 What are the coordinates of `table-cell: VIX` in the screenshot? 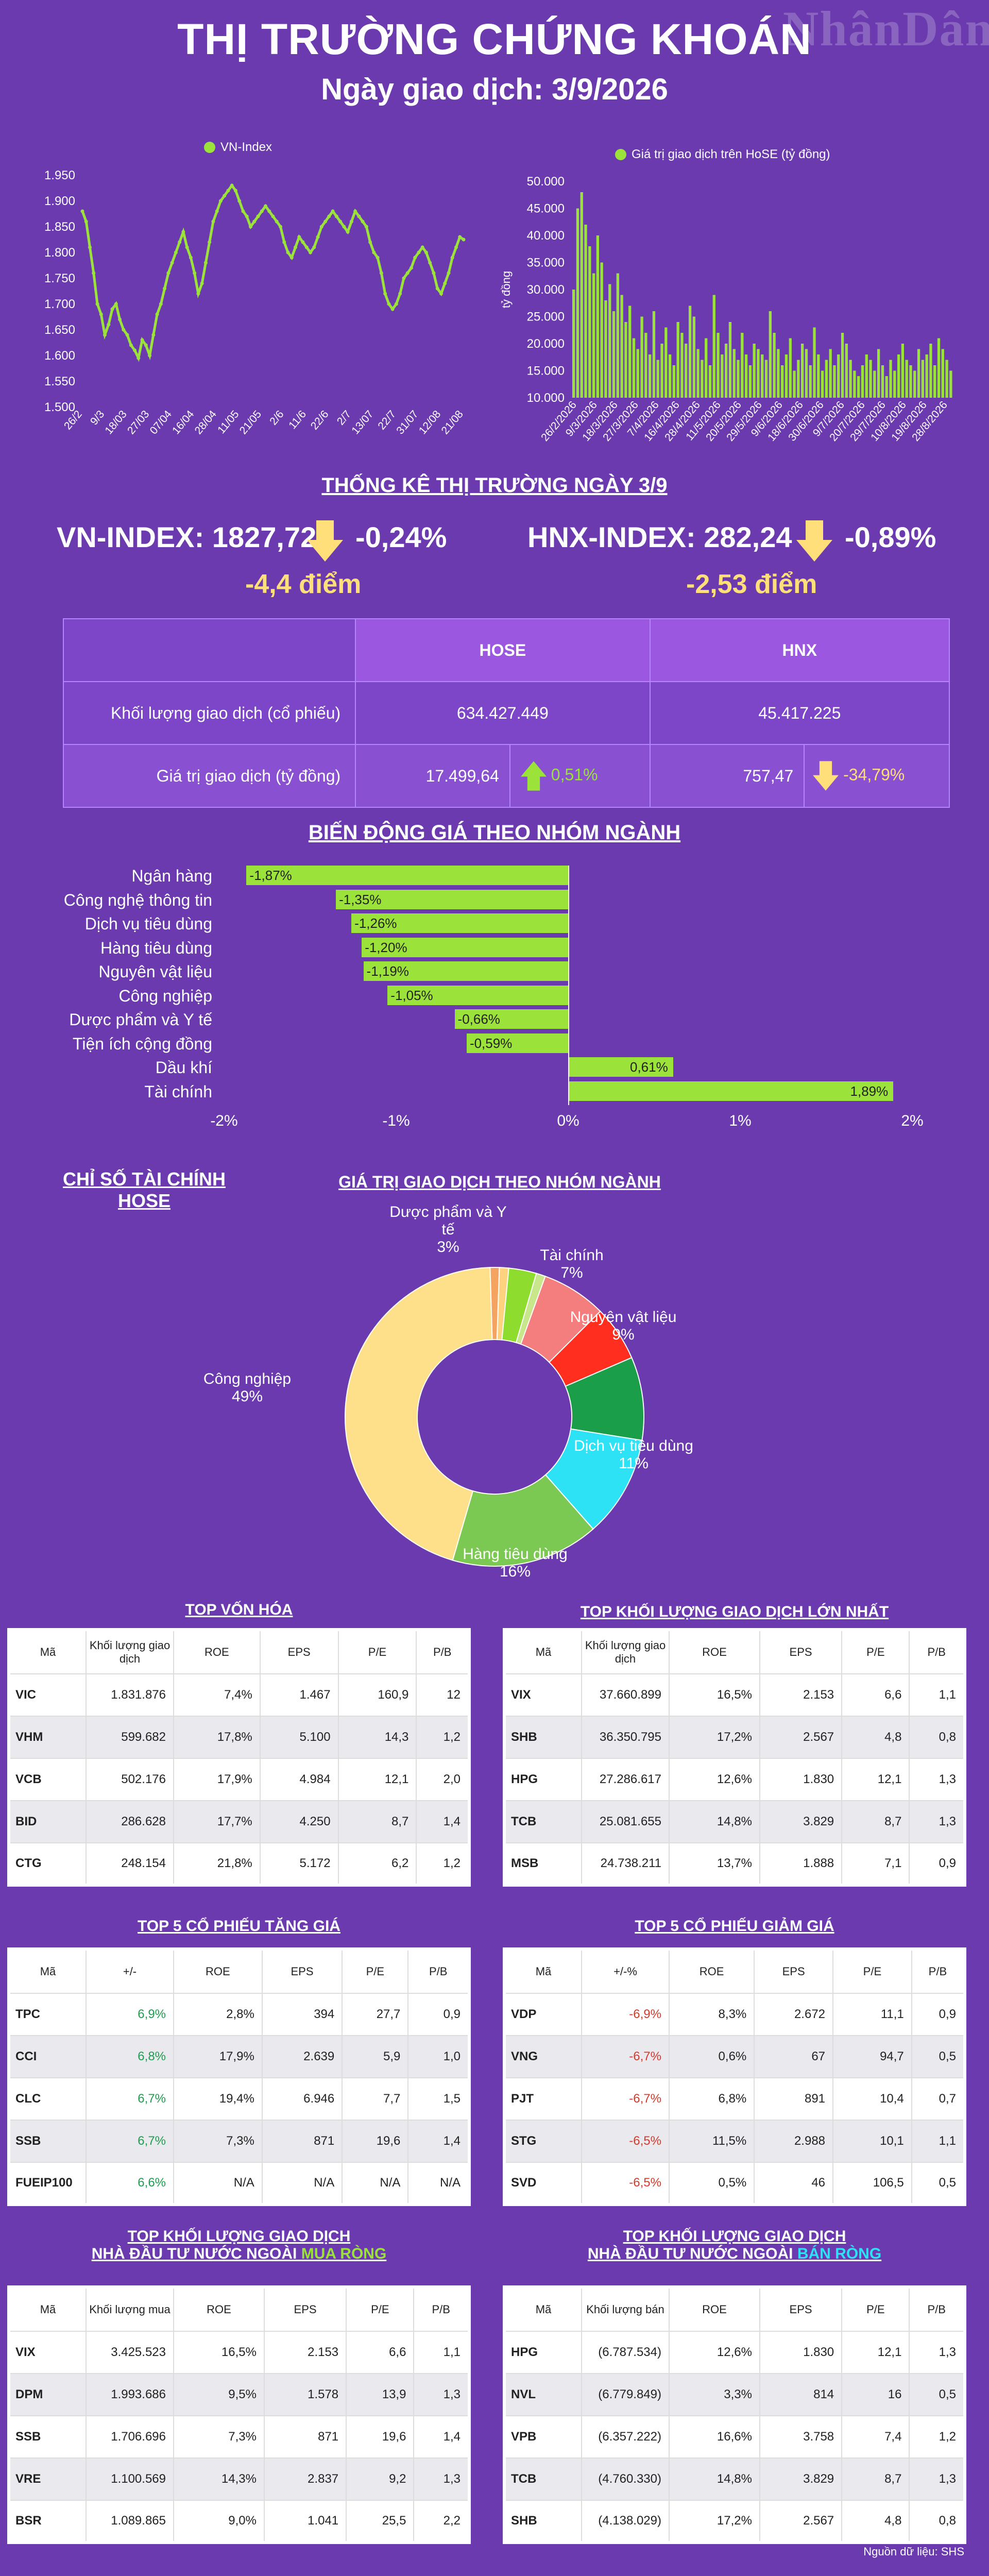 It's located at (47, 2352).